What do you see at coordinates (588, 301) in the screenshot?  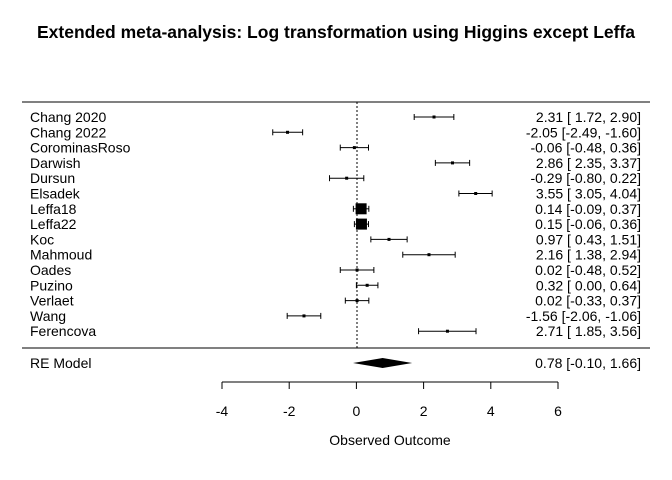 I see `study-ci-label: 0.02 [-0.33, 0.37]` at bounding box center [588, 301].